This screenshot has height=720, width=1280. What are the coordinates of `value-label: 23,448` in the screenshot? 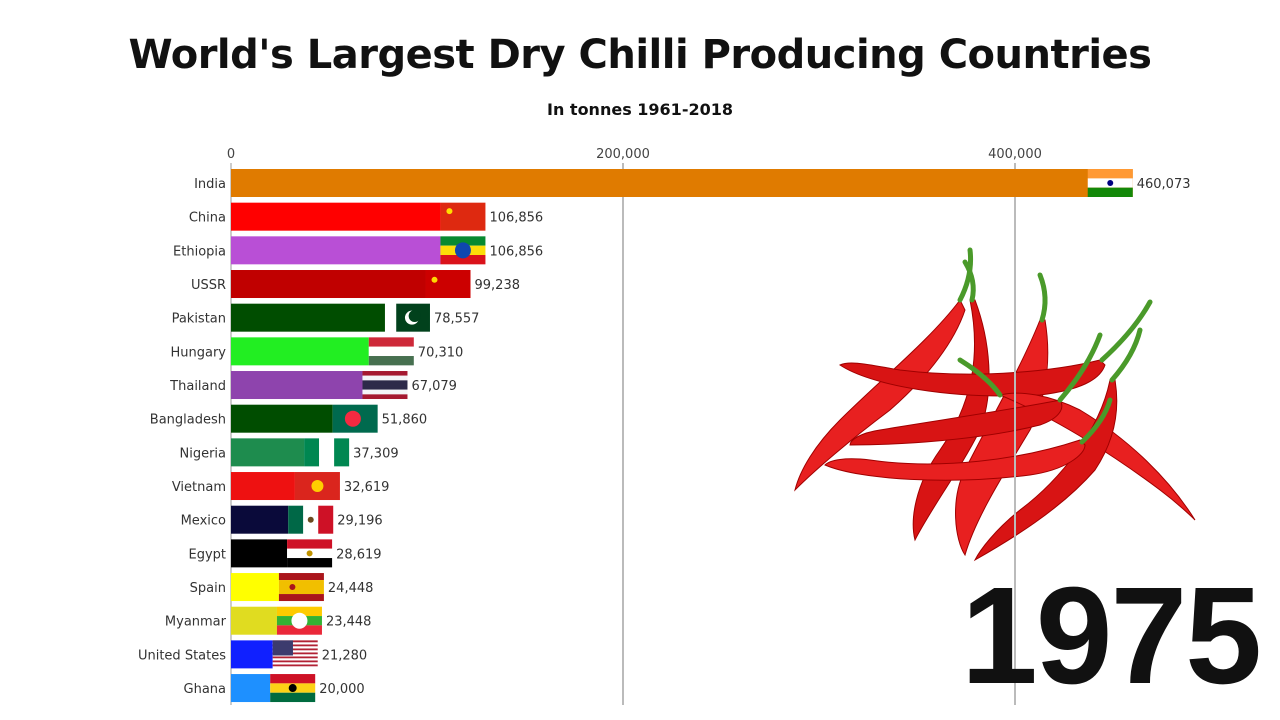 It's located at (349, 622).